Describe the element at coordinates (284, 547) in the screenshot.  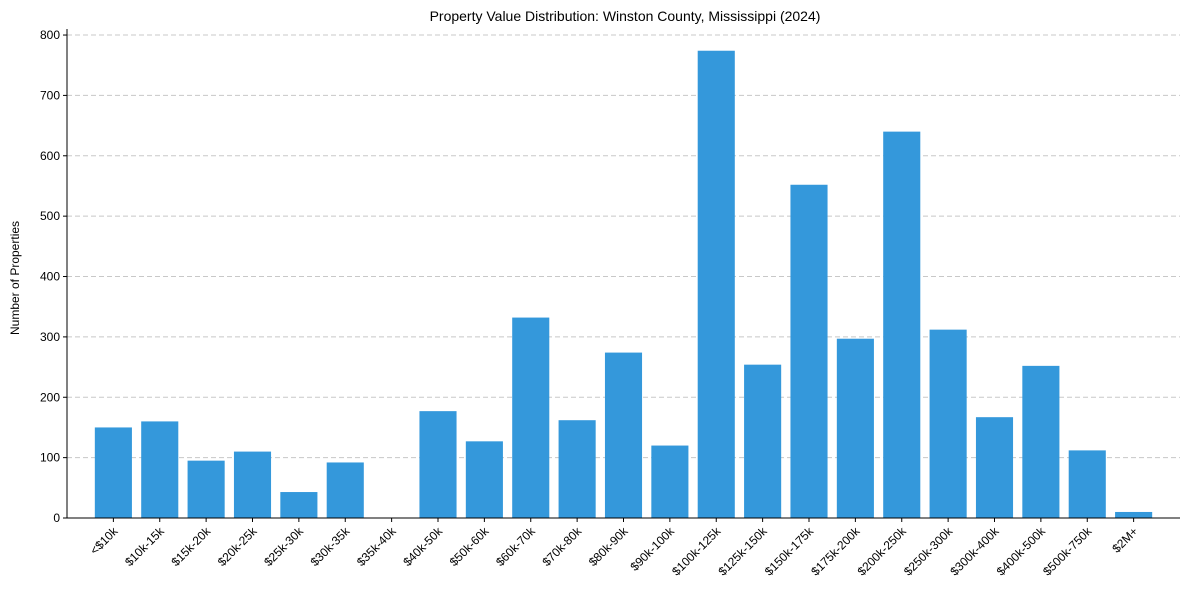
I see `x-tick-label: $25k-30k` at that location.